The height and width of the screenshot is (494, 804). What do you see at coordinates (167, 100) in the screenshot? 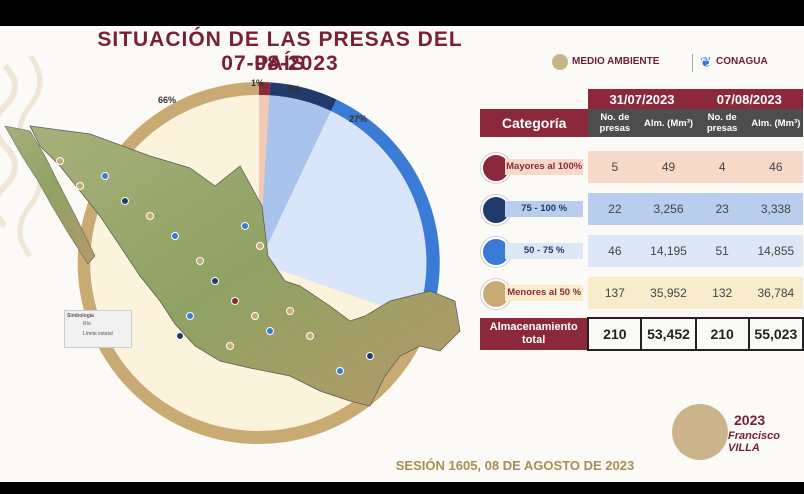
I see `pct-label: 66%` at bounding box center [167, 100].